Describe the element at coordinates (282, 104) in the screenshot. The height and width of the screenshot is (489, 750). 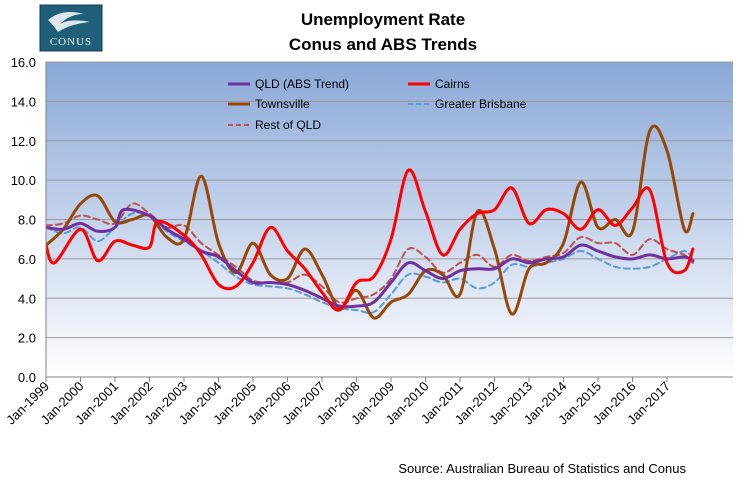
I see `legend-label-townsville: Townsville` at that location.